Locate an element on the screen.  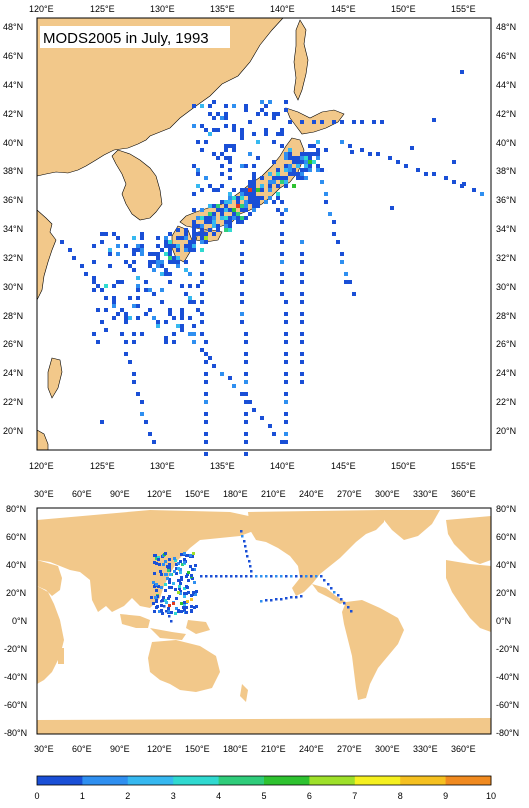
map-title: MODS2005 in July, 1993 is located at coordinates (126, 38).